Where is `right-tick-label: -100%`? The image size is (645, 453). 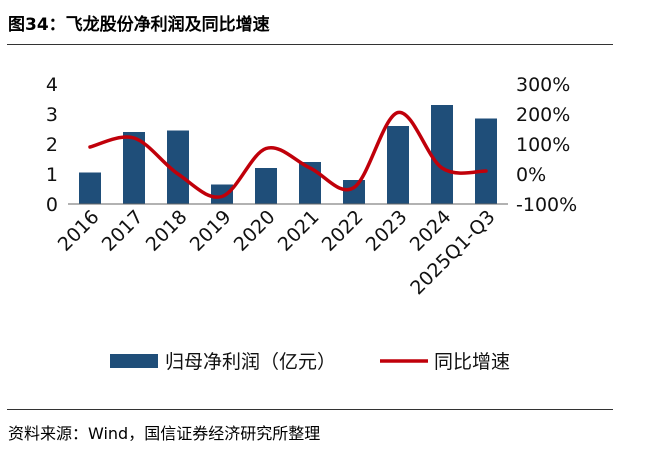
right-tick-label: -100% is located at coordinates (546, 205).